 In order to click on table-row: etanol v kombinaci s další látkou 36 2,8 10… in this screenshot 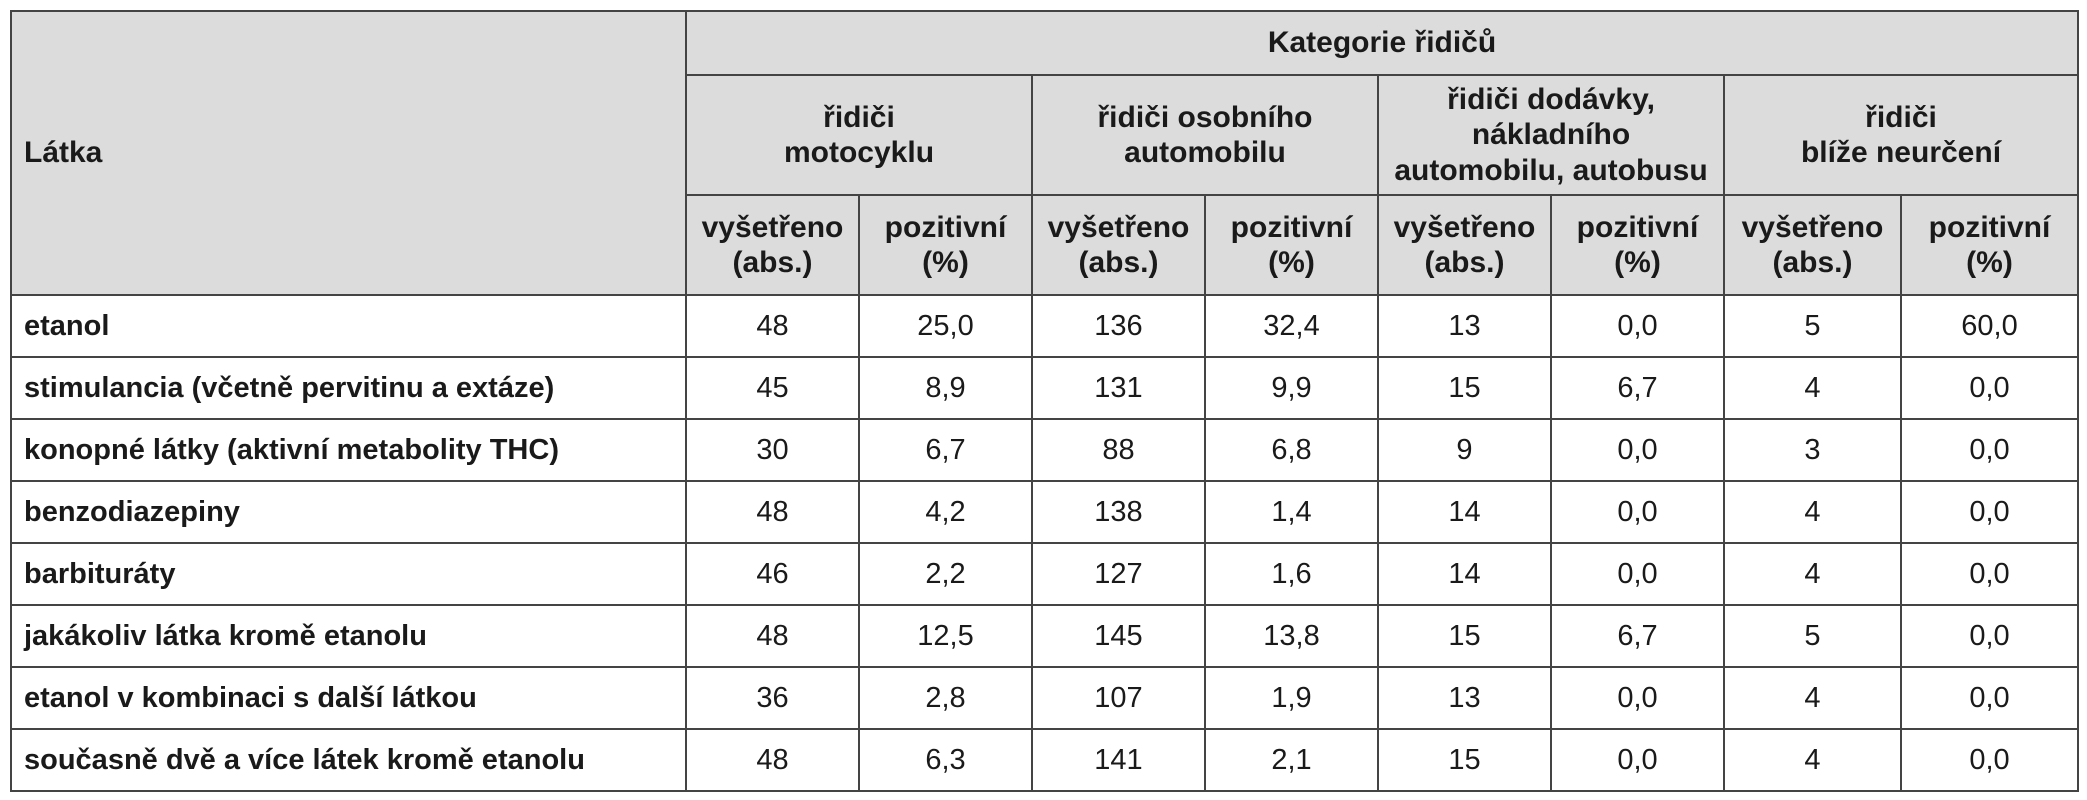, I will do `click(1045, 698)`.